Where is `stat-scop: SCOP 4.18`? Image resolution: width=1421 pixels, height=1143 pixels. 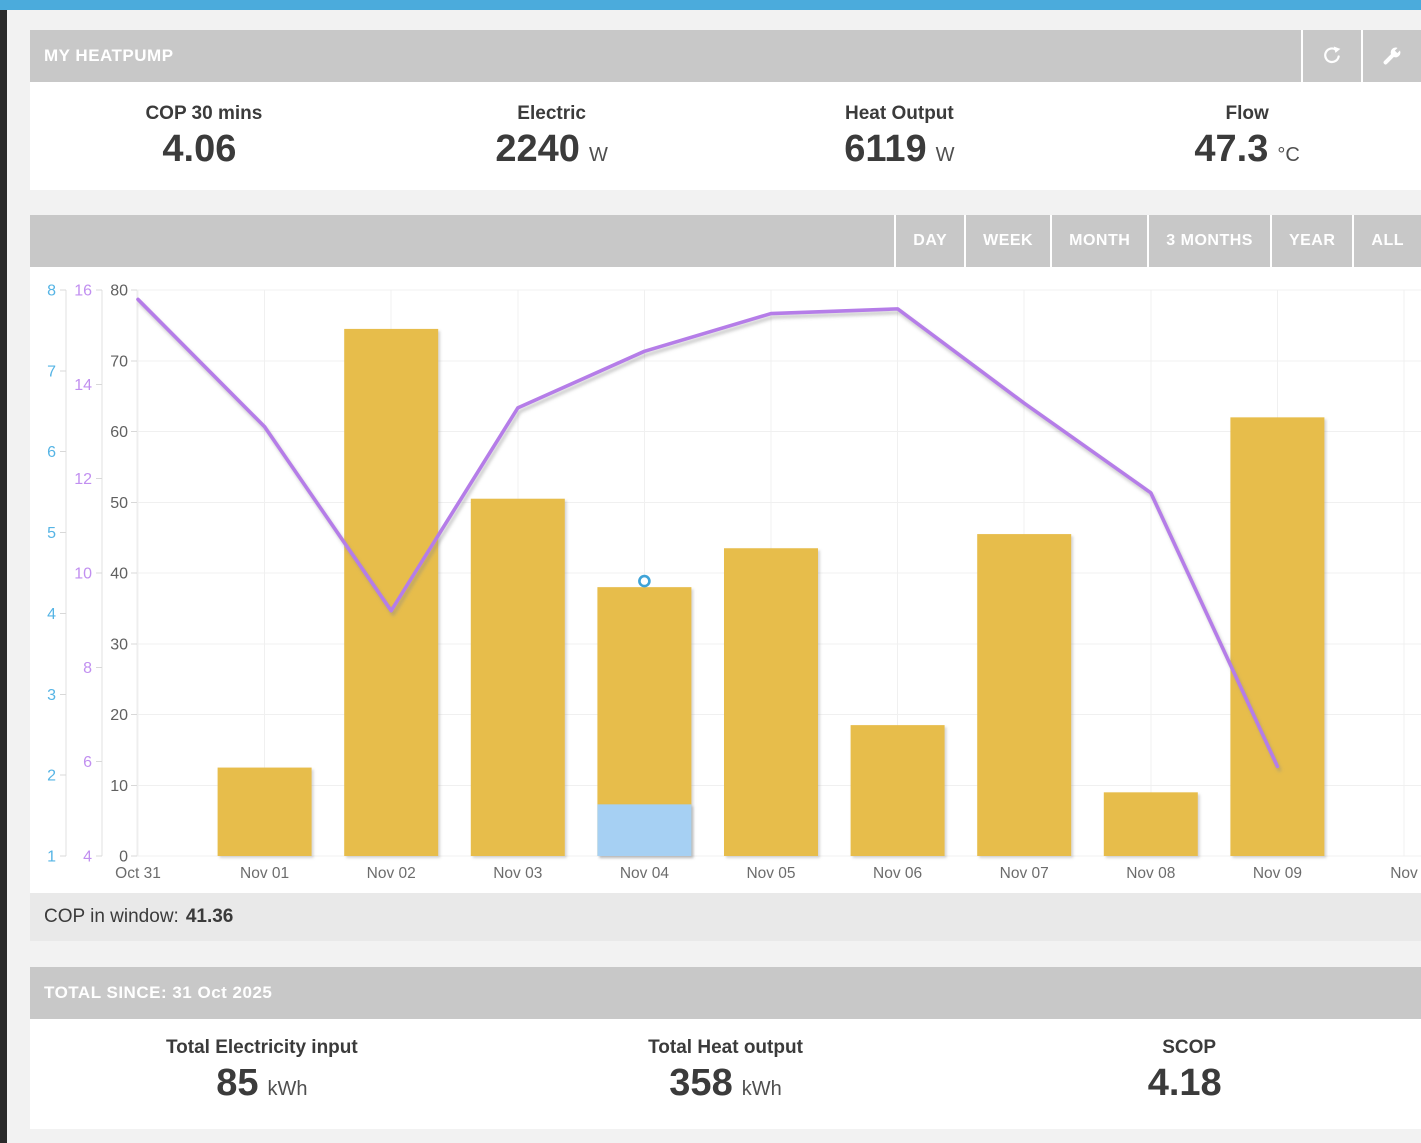 stat-scop: SCOP 4.18 is located at coordinates (1189, 1074).